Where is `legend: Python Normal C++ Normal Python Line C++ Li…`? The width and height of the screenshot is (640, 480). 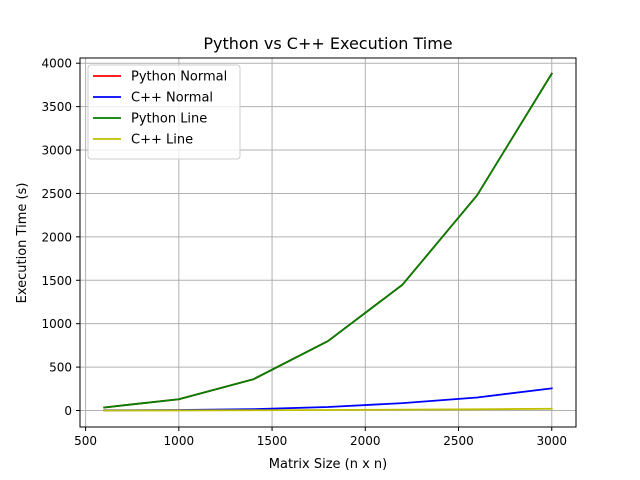 legend: Python Normal C++ Normal Python Line C++ Li… is located at coordinates (164, 112).